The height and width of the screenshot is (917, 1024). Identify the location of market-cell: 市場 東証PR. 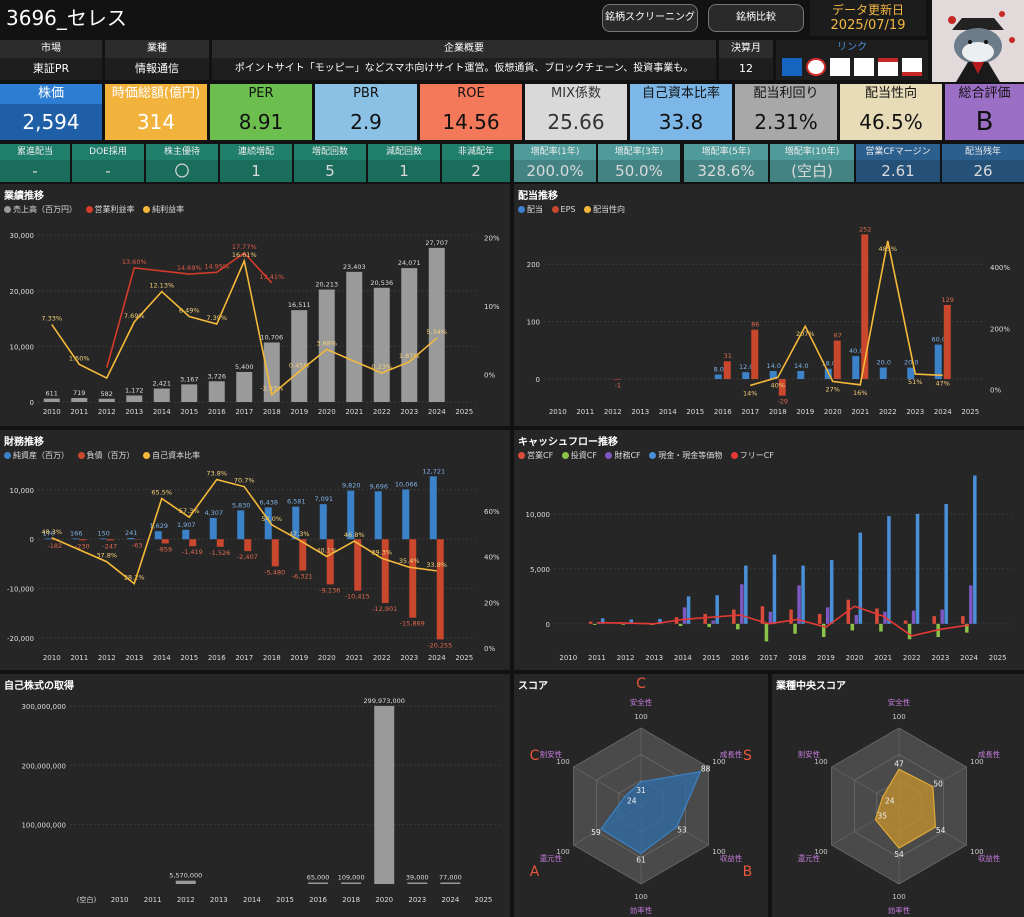
(51, 60).